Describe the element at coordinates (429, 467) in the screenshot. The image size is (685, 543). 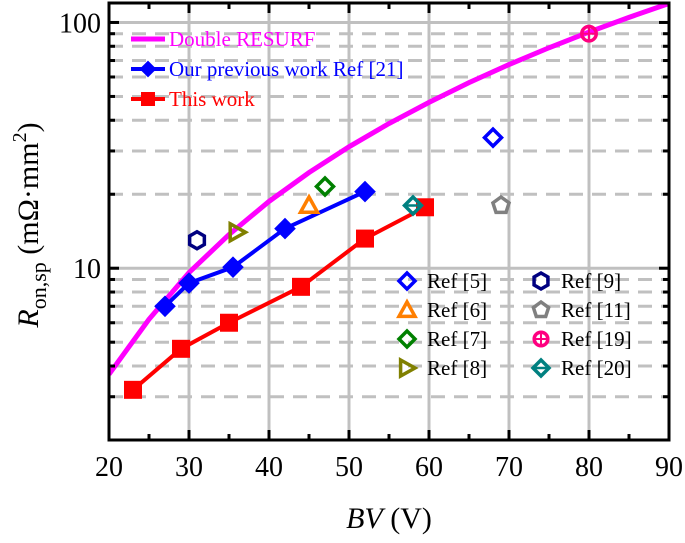
I see `x-tick-label: 60` at that location.